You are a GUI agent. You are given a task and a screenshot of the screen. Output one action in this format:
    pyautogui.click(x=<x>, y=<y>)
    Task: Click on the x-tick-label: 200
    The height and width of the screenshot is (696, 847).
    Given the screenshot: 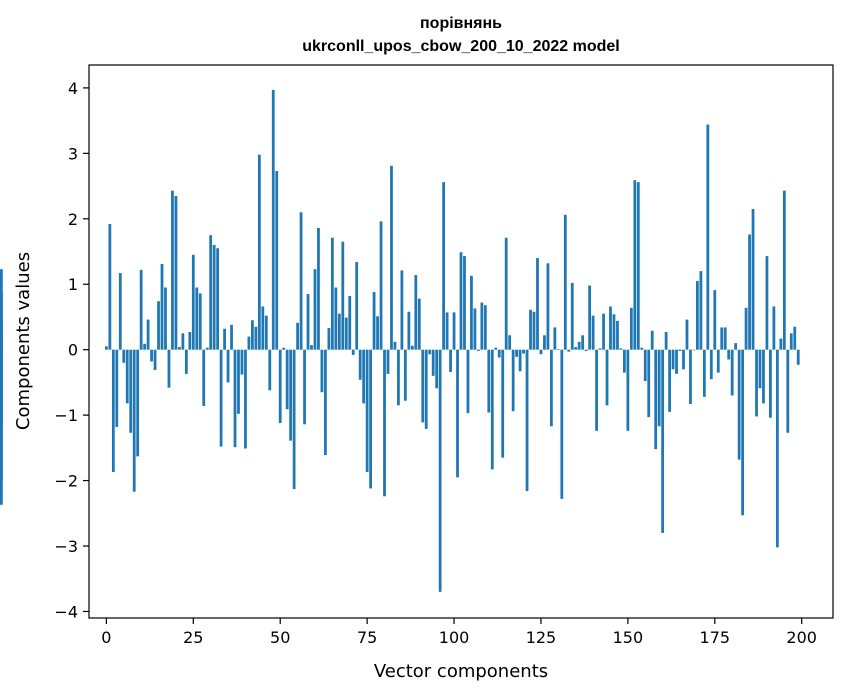 What is the action you would take?
    pyautogui.click(x=801, y=637)
    